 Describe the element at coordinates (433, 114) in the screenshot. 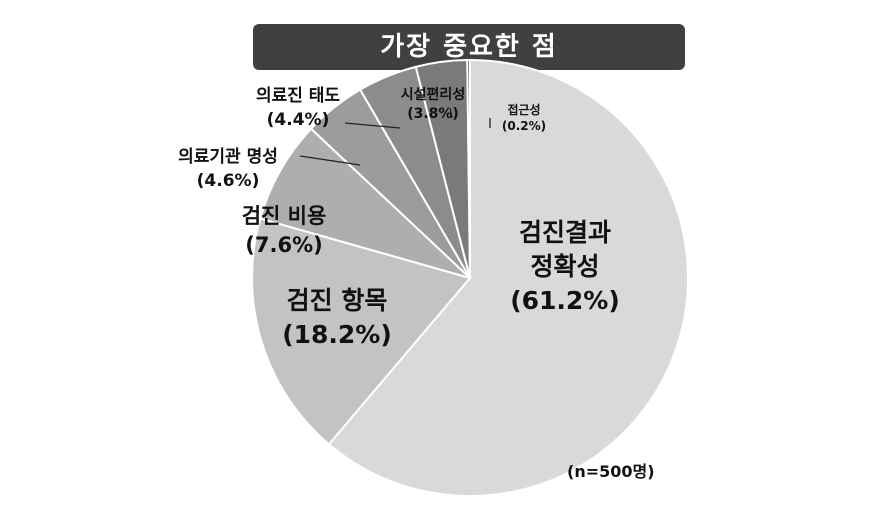

I see `slice-label-facility-pct: (3.8%)` at that location.